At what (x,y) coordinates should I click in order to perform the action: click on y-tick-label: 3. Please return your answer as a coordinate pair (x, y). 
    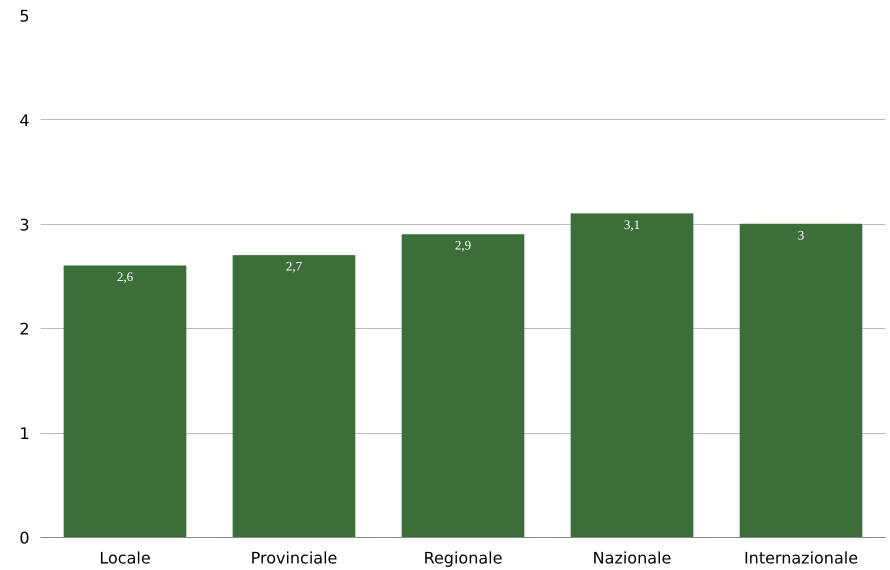
    Looking at the image, I should click on (24, 224).